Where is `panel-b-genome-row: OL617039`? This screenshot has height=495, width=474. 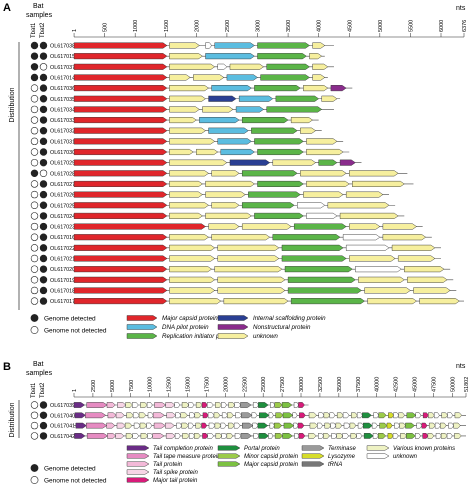 panel-b-genome-row: OL617039 is located at coordinates (169, 405).